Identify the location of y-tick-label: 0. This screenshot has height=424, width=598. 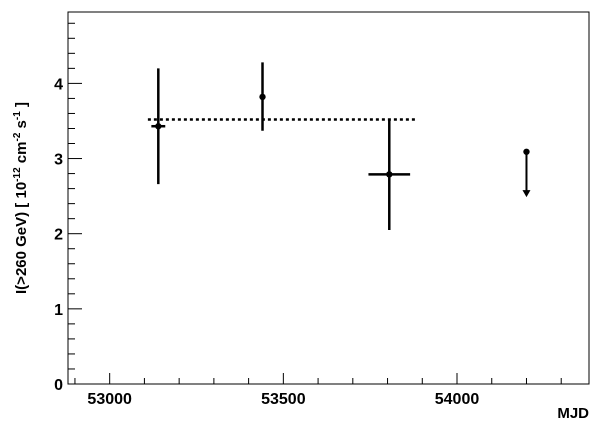
(58, 385).